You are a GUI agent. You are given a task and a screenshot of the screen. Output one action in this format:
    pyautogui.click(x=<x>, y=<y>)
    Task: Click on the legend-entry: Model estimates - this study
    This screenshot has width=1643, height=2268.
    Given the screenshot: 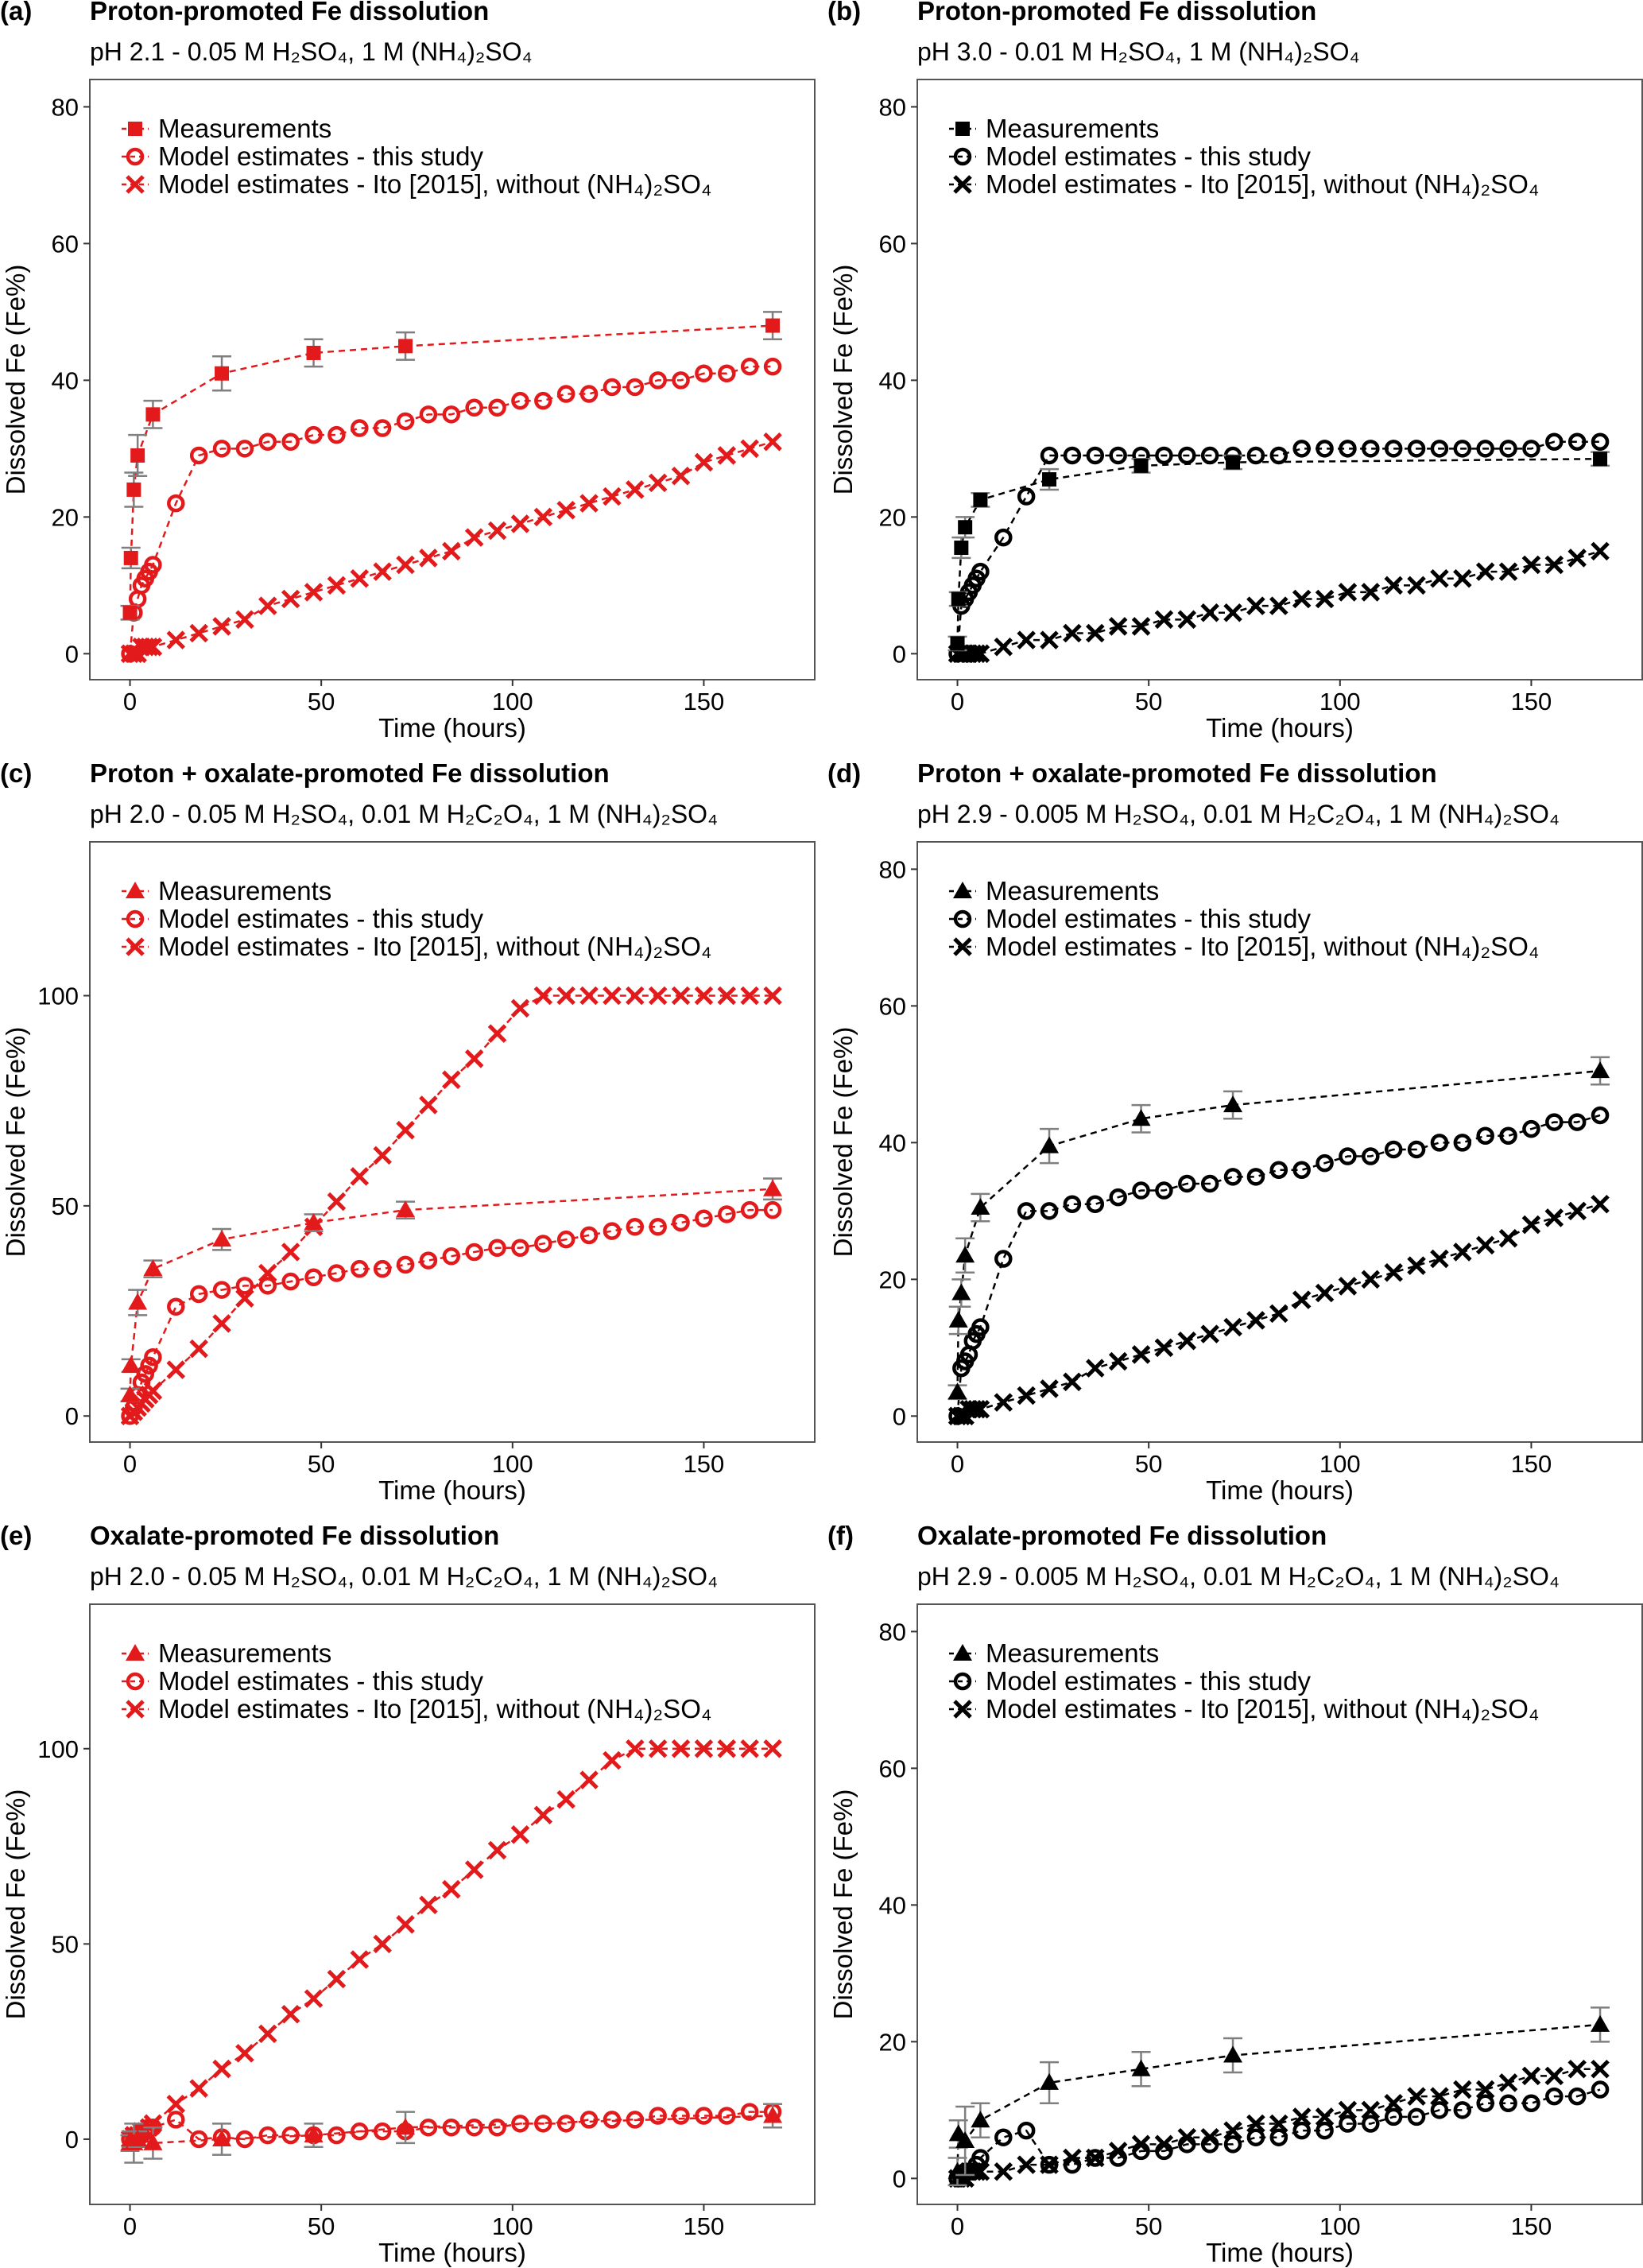 What is the action you would take?
    pyautogui.click(x=320, y=156)
    